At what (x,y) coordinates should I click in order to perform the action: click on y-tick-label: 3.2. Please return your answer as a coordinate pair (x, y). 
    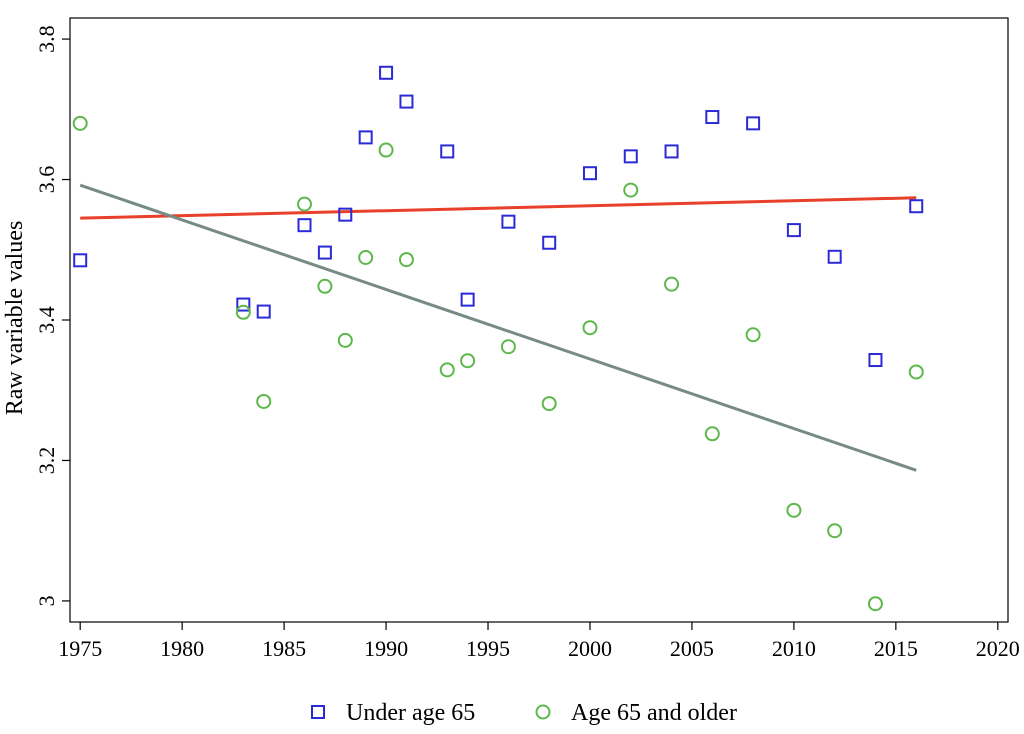
    Looking at the image, I should click on (46, 461).